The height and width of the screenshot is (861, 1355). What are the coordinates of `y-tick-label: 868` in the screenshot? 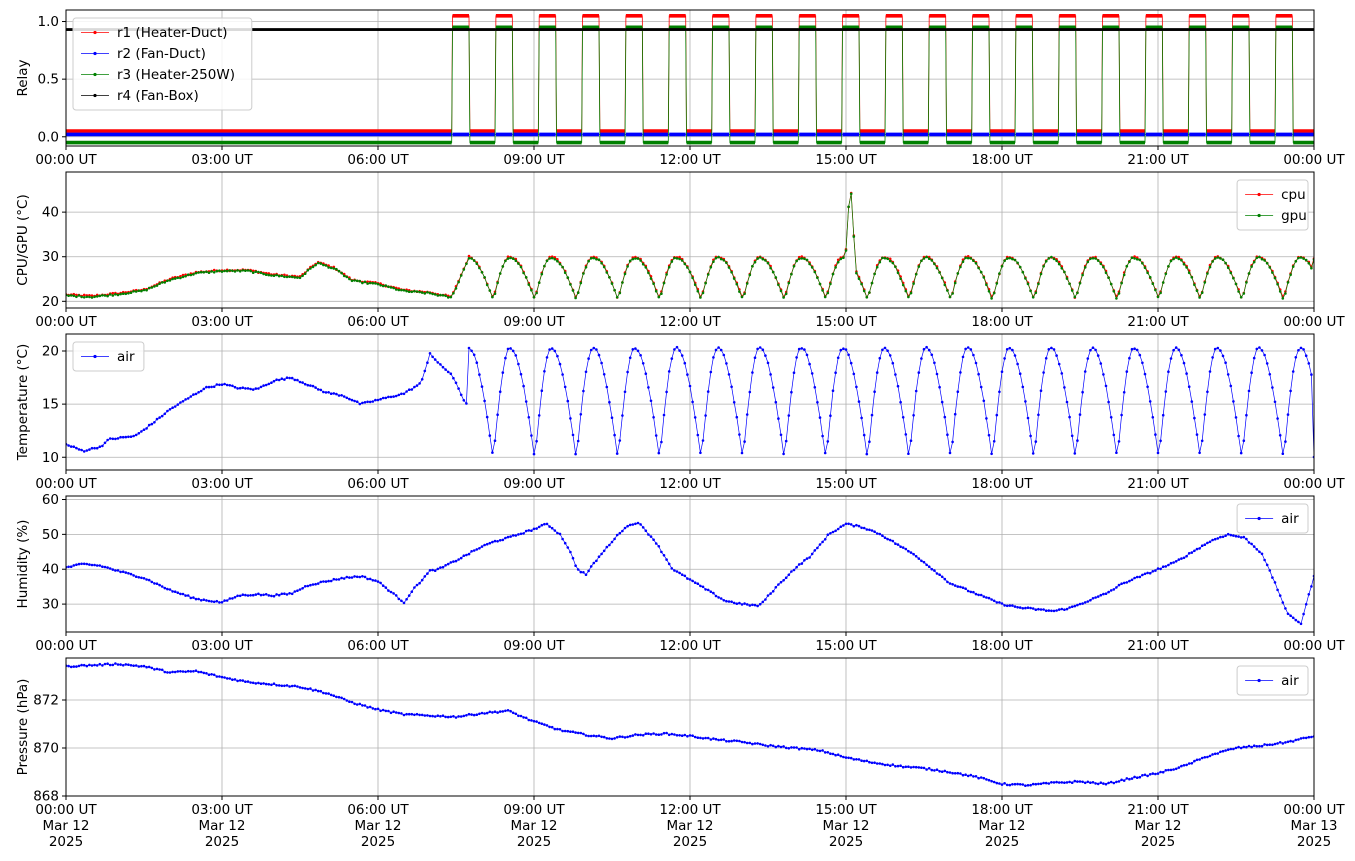 It's located at (46, 797).